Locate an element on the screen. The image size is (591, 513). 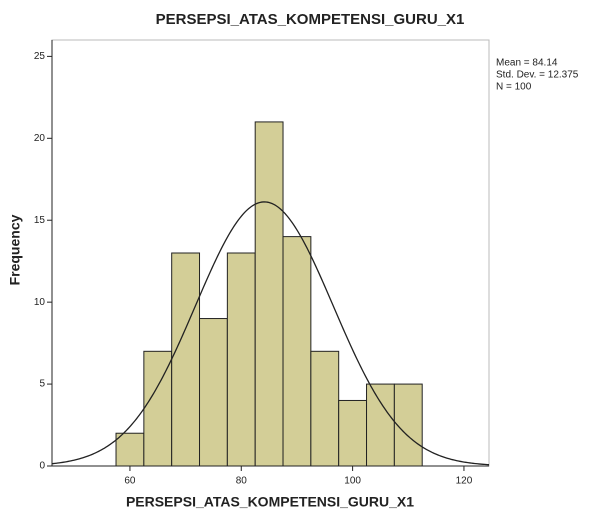
x-tick-label: 60 is located at coordinates (130, 481).